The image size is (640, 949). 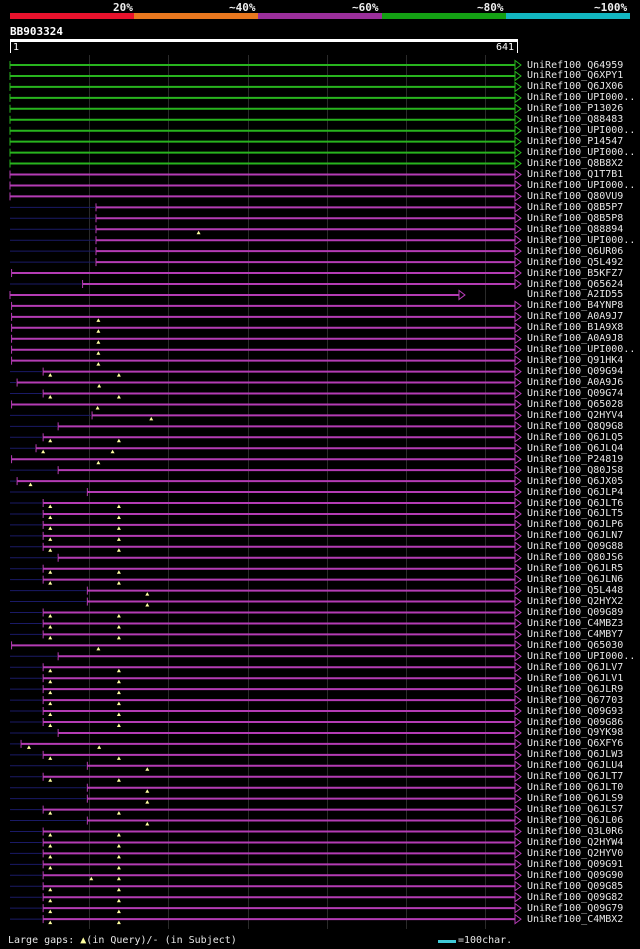 I want to click on hit-label: UniRef100_A2ID55, so click(x=575, y=295).